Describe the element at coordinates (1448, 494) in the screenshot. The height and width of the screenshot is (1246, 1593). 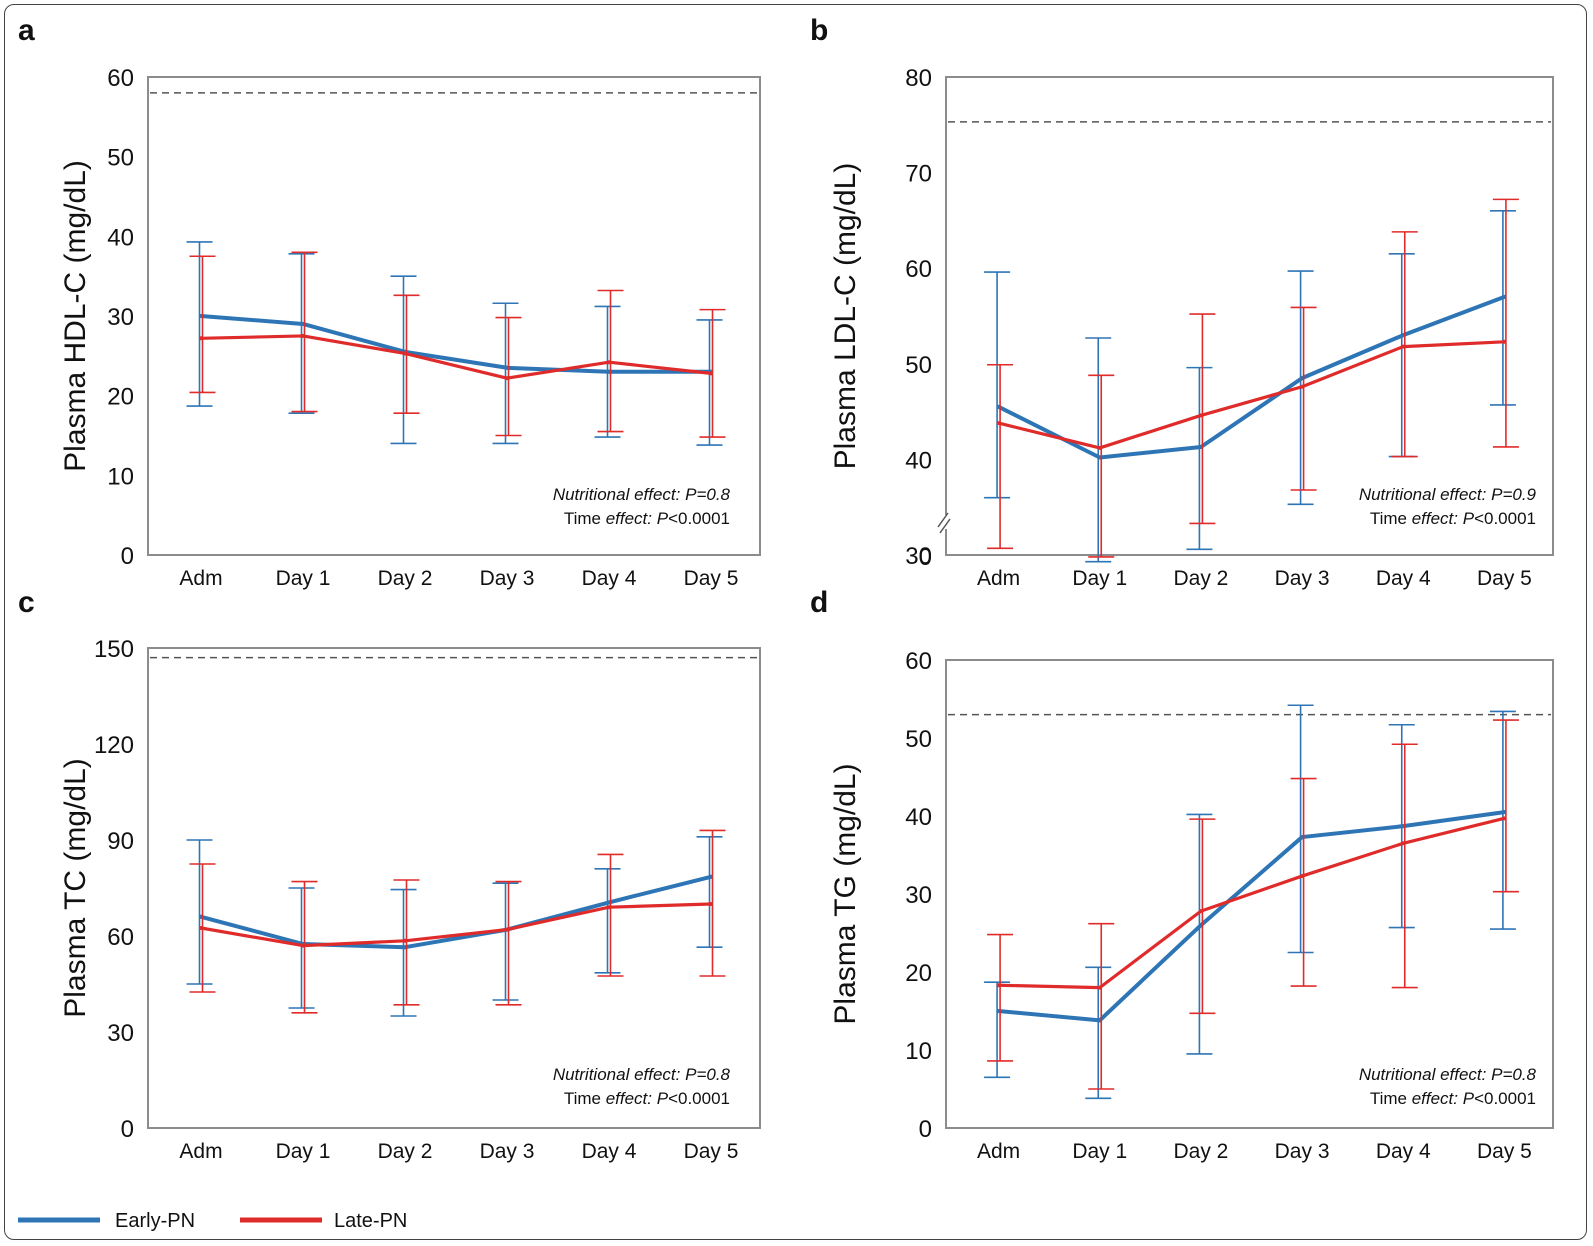
I see `stat-note: Nutritional effect: P=0.9` at that location.